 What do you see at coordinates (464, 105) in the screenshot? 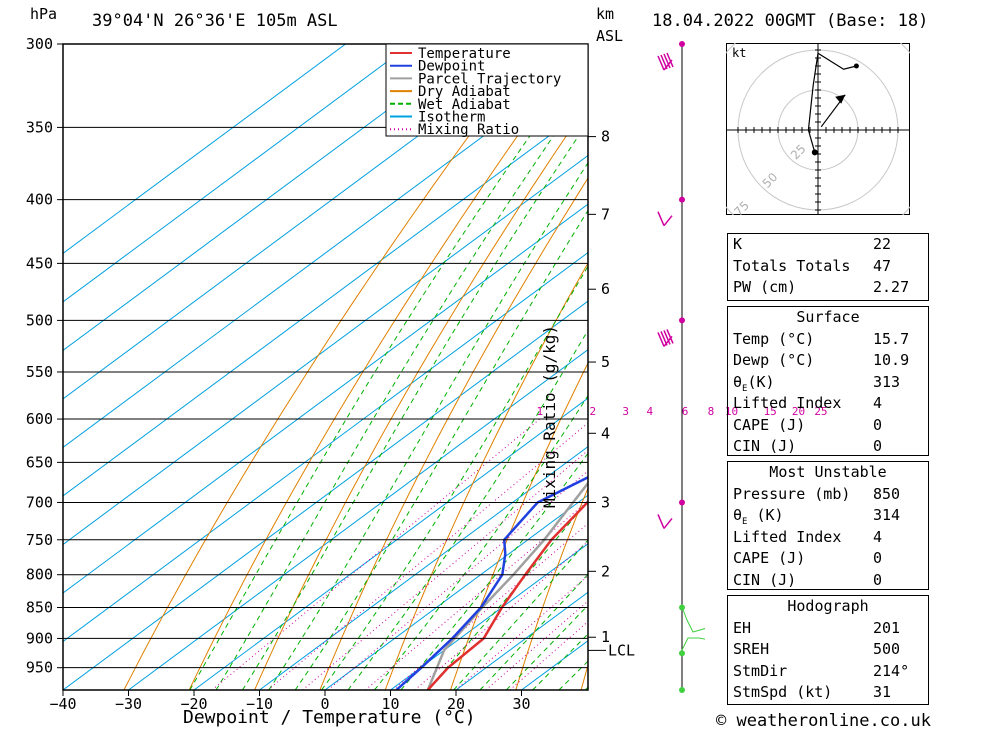
I see `legend-label: Wet Adiabat` at bounding box center [464, 105].